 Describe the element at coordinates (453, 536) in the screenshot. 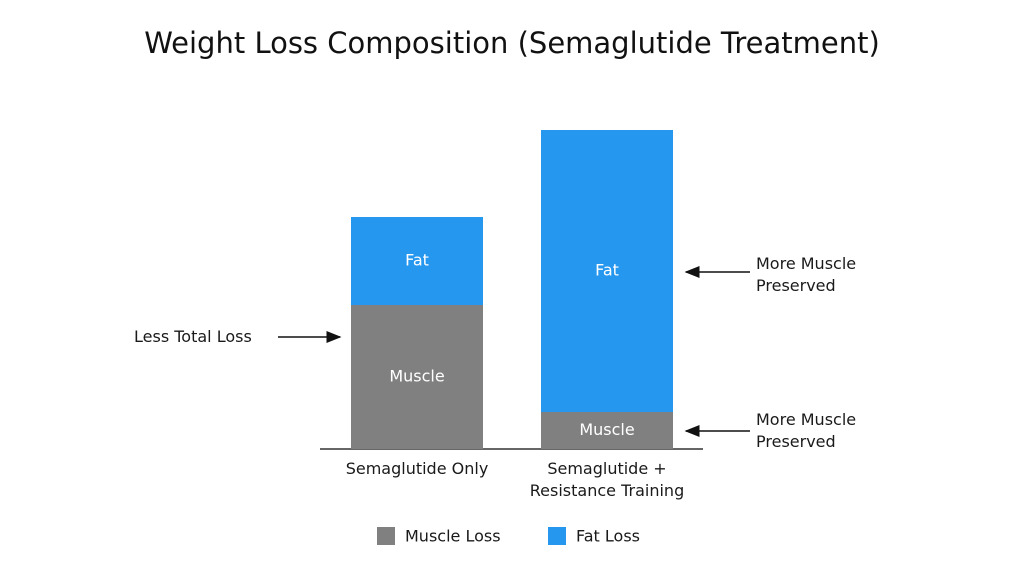

I see `legend-label: Muscle Loss` at that location.